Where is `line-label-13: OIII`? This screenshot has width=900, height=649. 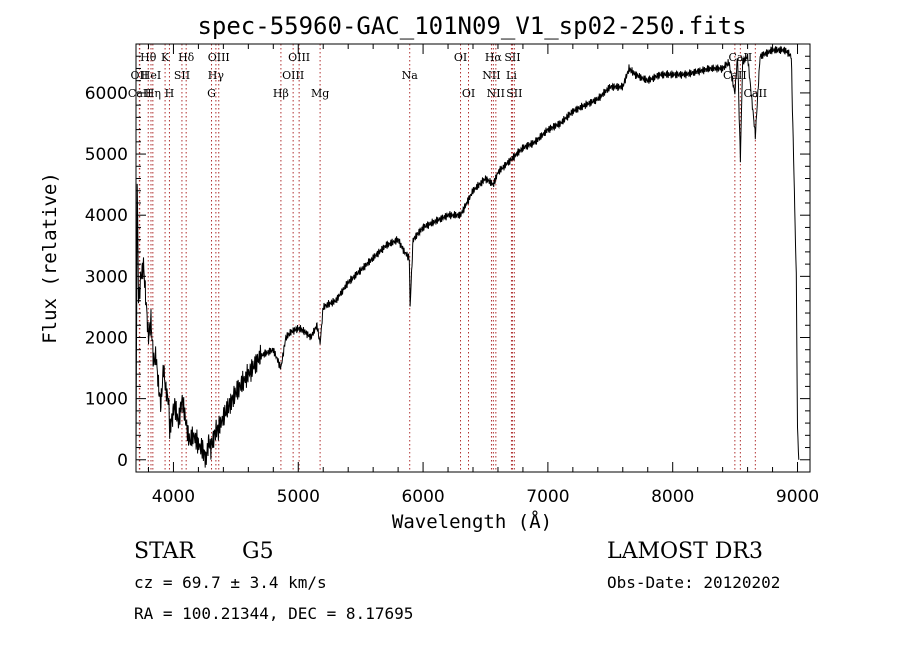
line-label-13: OIII is located at coordinates (299, 57).